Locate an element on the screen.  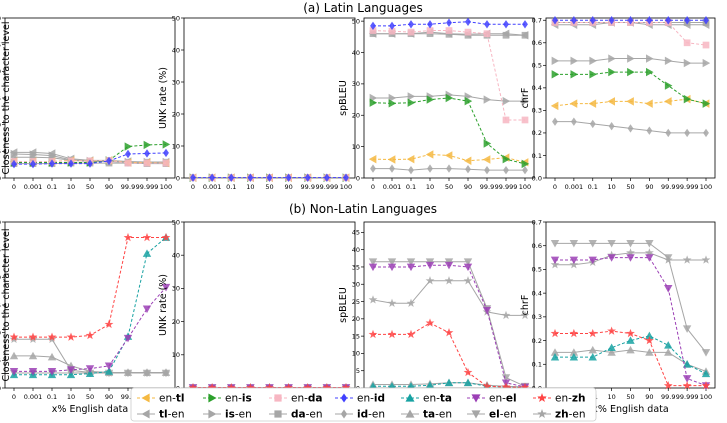
series-en-zh is located at coordinates (449, 355).